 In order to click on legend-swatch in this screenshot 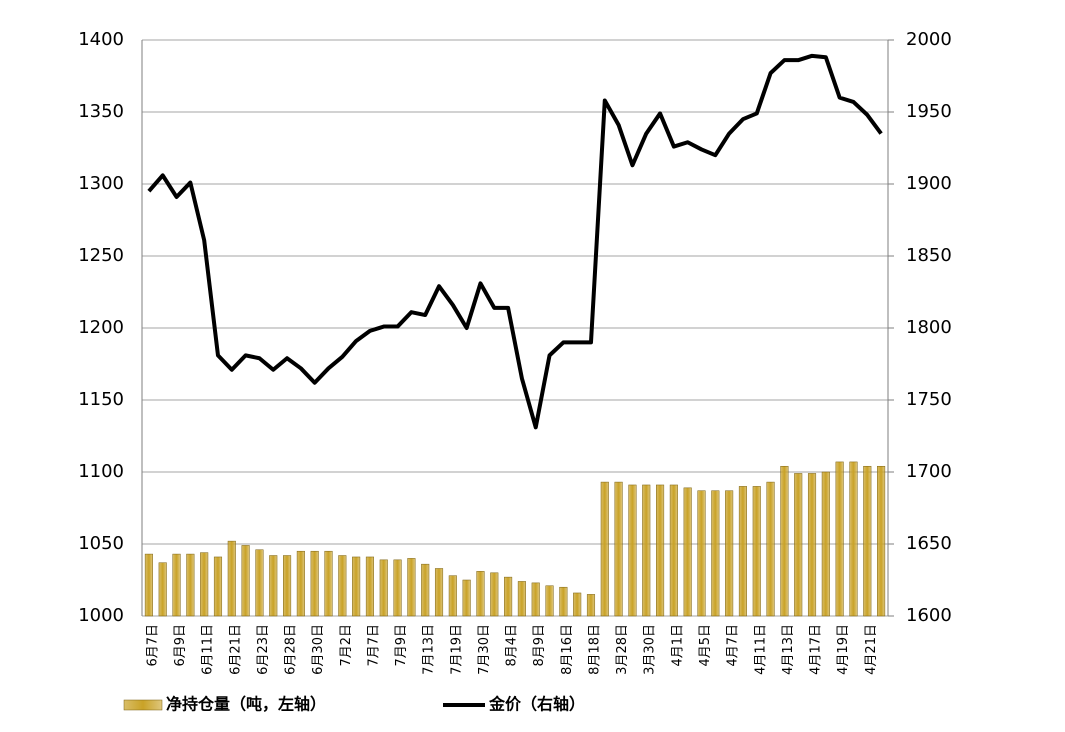, I will do `click(143, 705)`.